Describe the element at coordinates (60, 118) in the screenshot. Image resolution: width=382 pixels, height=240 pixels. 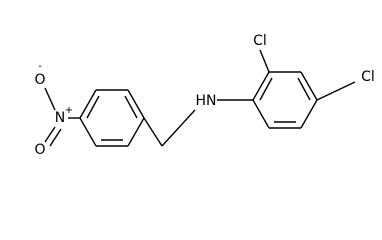
I see `atom-label: N` at that location.